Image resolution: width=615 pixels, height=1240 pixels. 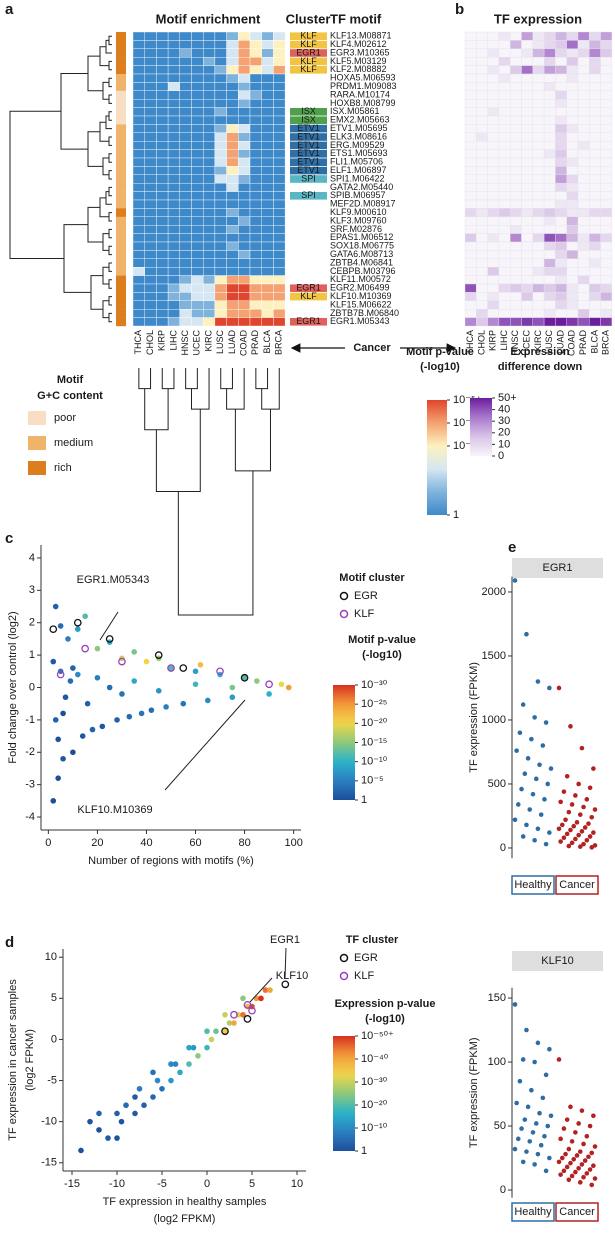 I want to click on cluster-label: ISX, so click(x=308, y=111).